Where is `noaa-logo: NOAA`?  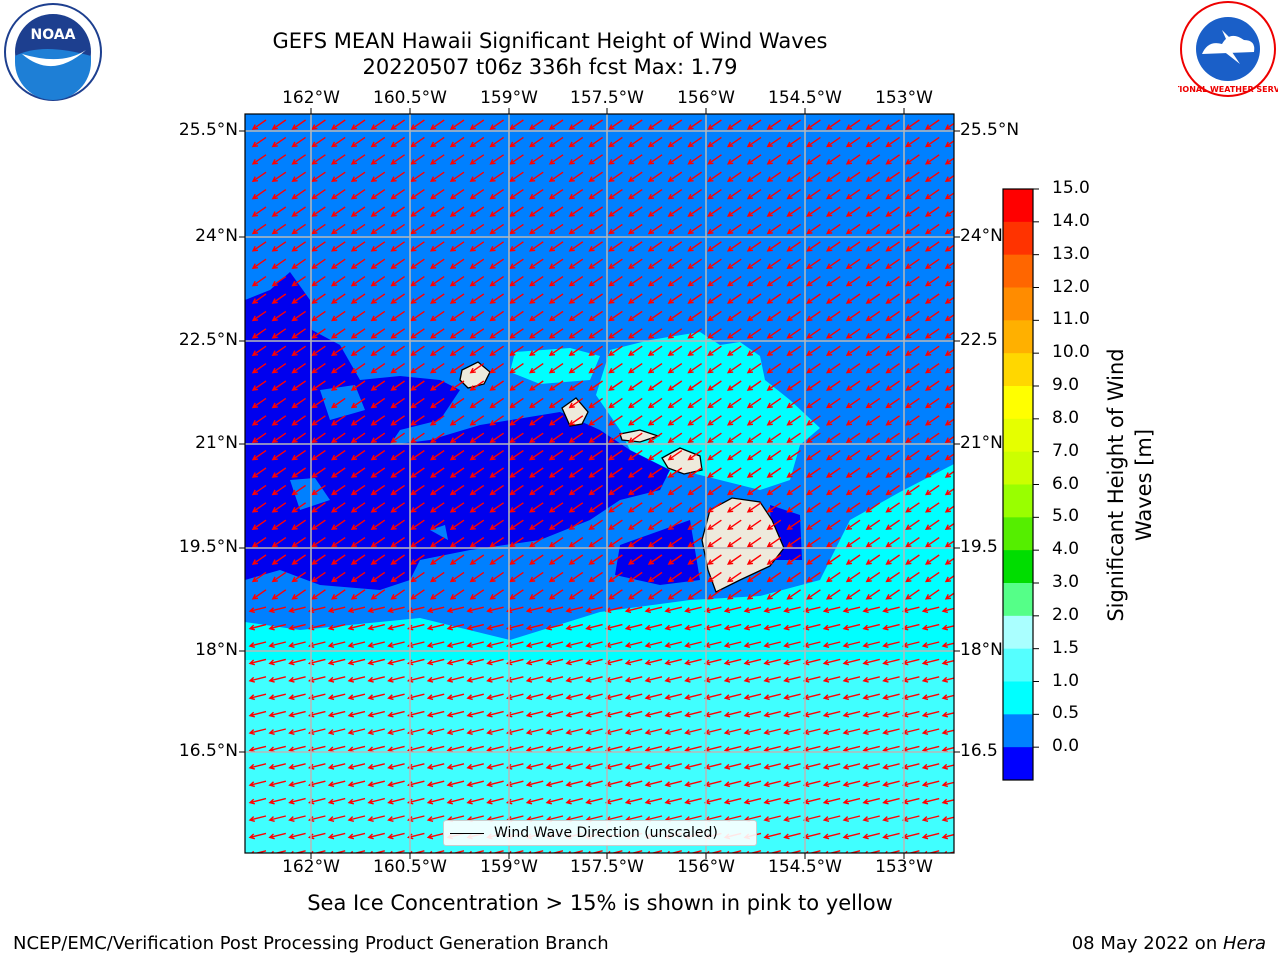
noaa-logo: NOAA is located at coordinates (53, 52).